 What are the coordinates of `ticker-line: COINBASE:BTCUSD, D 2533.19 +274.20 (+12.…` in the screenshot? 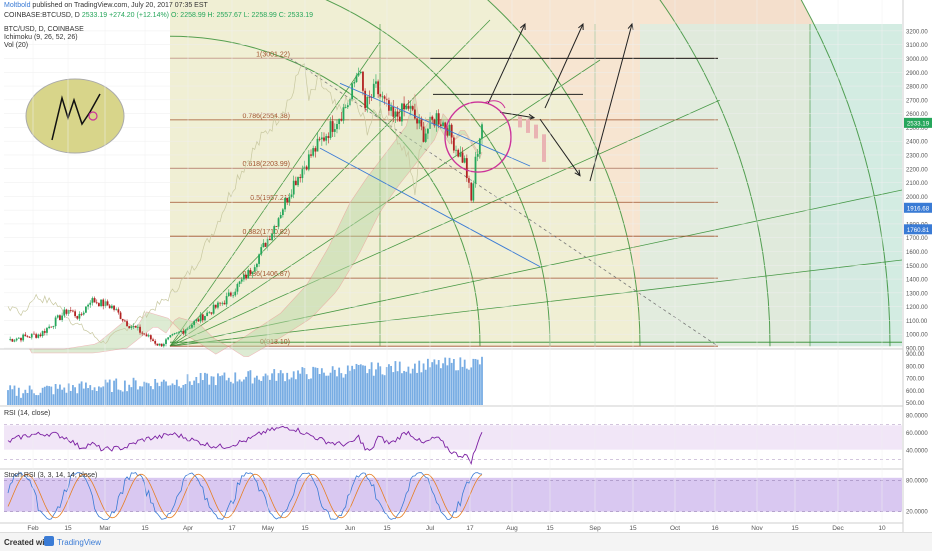 It's located at (158, 15).